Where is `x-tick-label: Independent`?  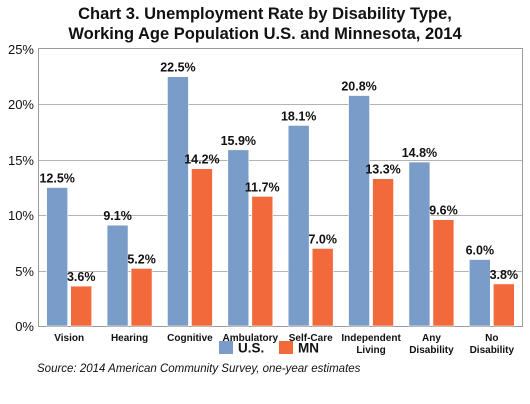
x-tick-label: Independent is located at coordinates (371, 338).